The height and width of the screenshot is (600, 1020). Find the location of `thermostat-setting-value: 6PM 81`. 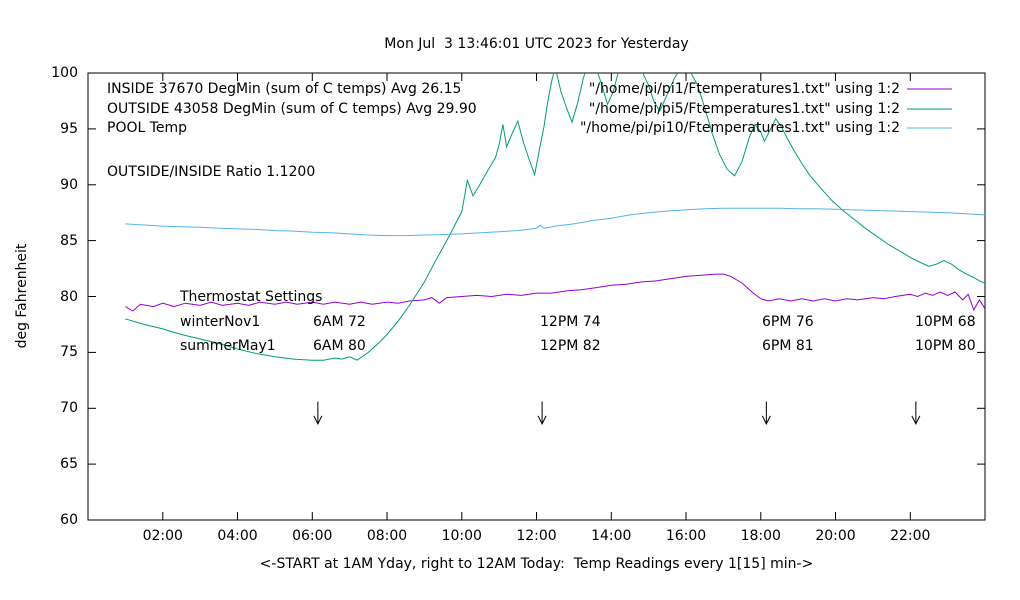

thermostat-setting-value: 6PM 81 is located at coordinates (788, 346).